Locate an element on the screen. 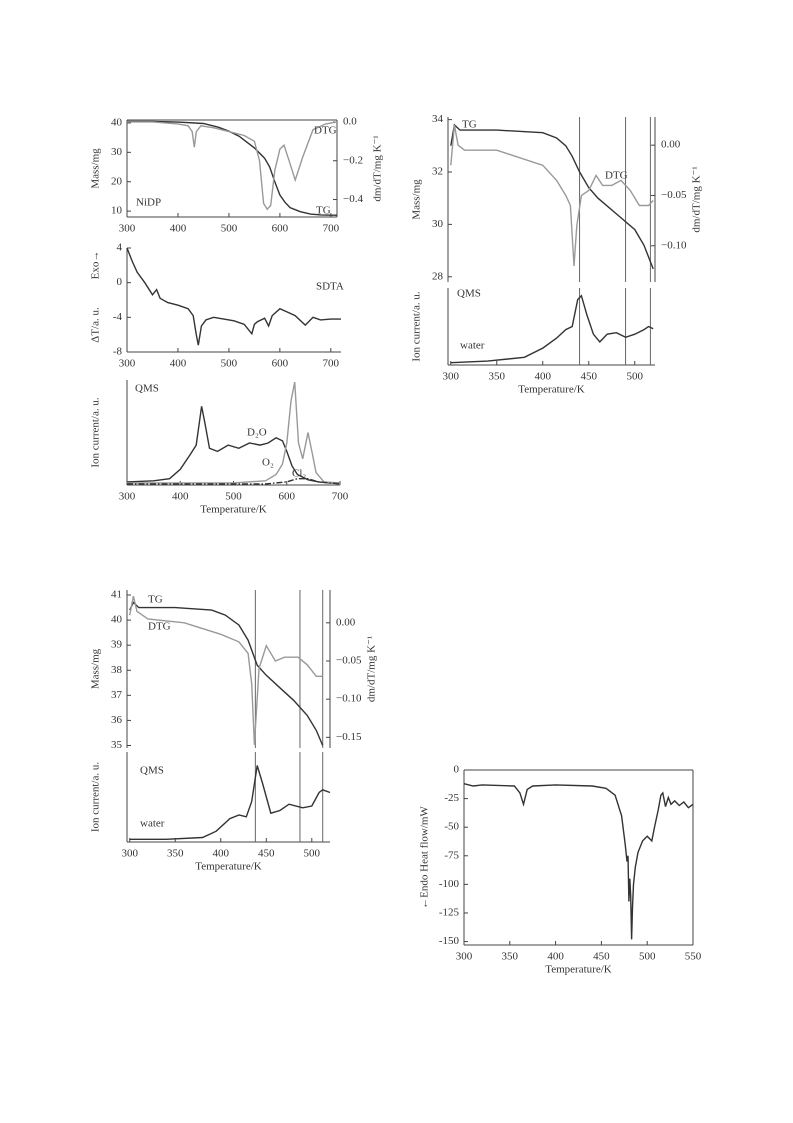 This screenshot has width=793, height=1123. y2-tick-label: 0.0 is located at coordinates (350, 121).